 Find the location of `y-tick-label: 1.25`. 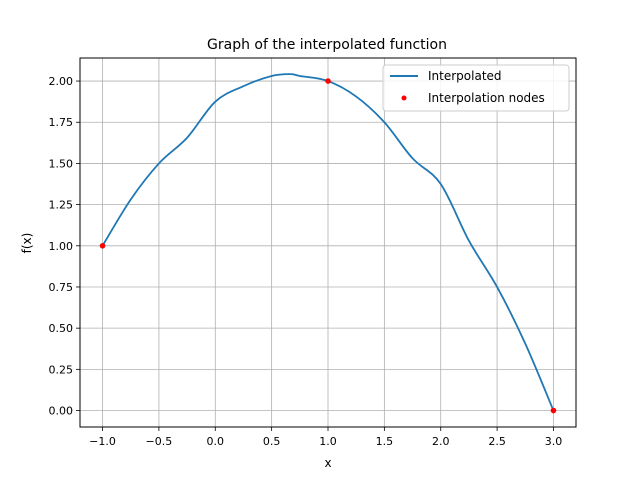

y-tick-label: 1.25 is located at coordinates (61, 205).